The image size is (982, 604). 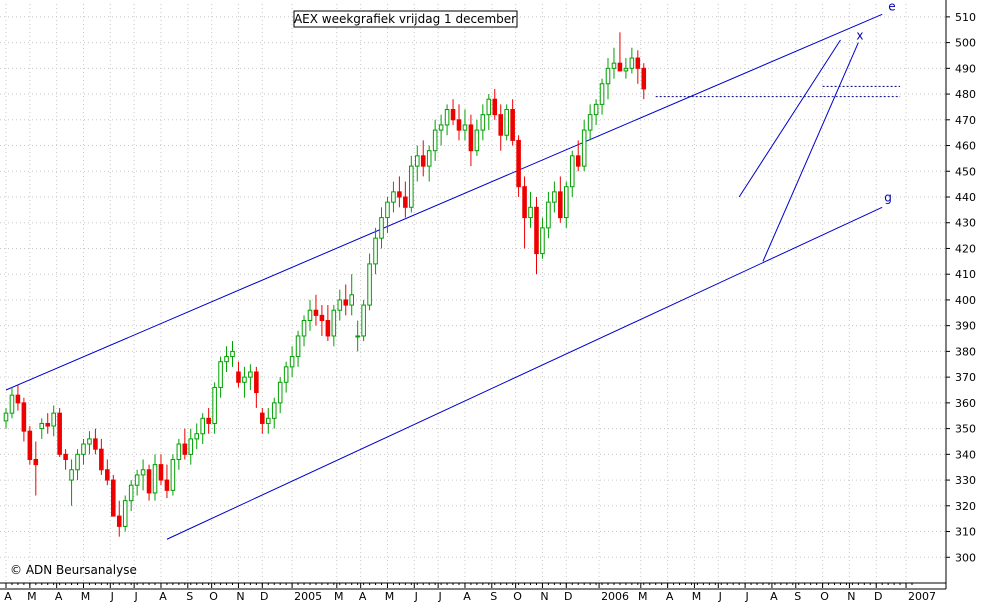 I want to click on x-tick-label: O, so click(x=824, y=596).